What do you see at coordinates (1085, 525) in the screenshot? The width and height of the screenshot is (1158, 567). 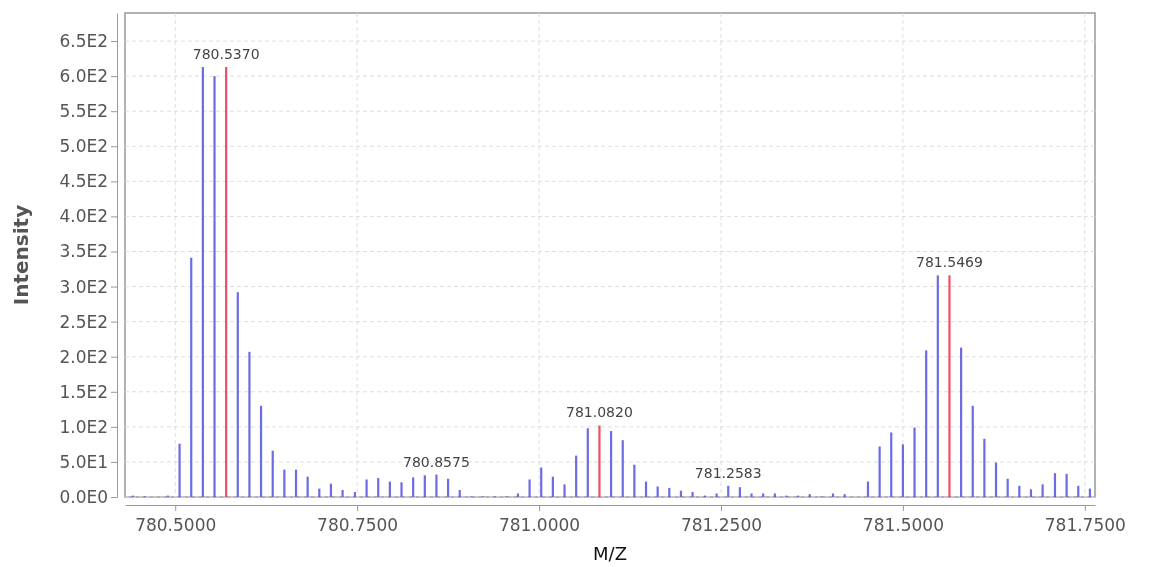 I see `x-tick-label: 781.7500` at bounding box center [1085, 525].